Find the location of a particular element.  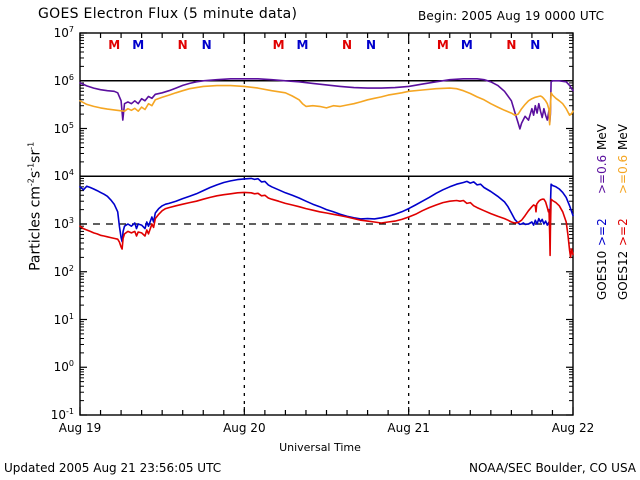

page-title: GOES Electron Flux (5 minute data) is located at coordinates (168, 14).